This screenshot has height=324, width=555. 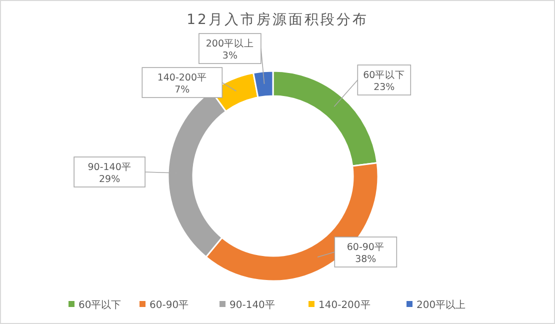 I want to click on legend-label: 60-90平, so click(x=169, y=305).